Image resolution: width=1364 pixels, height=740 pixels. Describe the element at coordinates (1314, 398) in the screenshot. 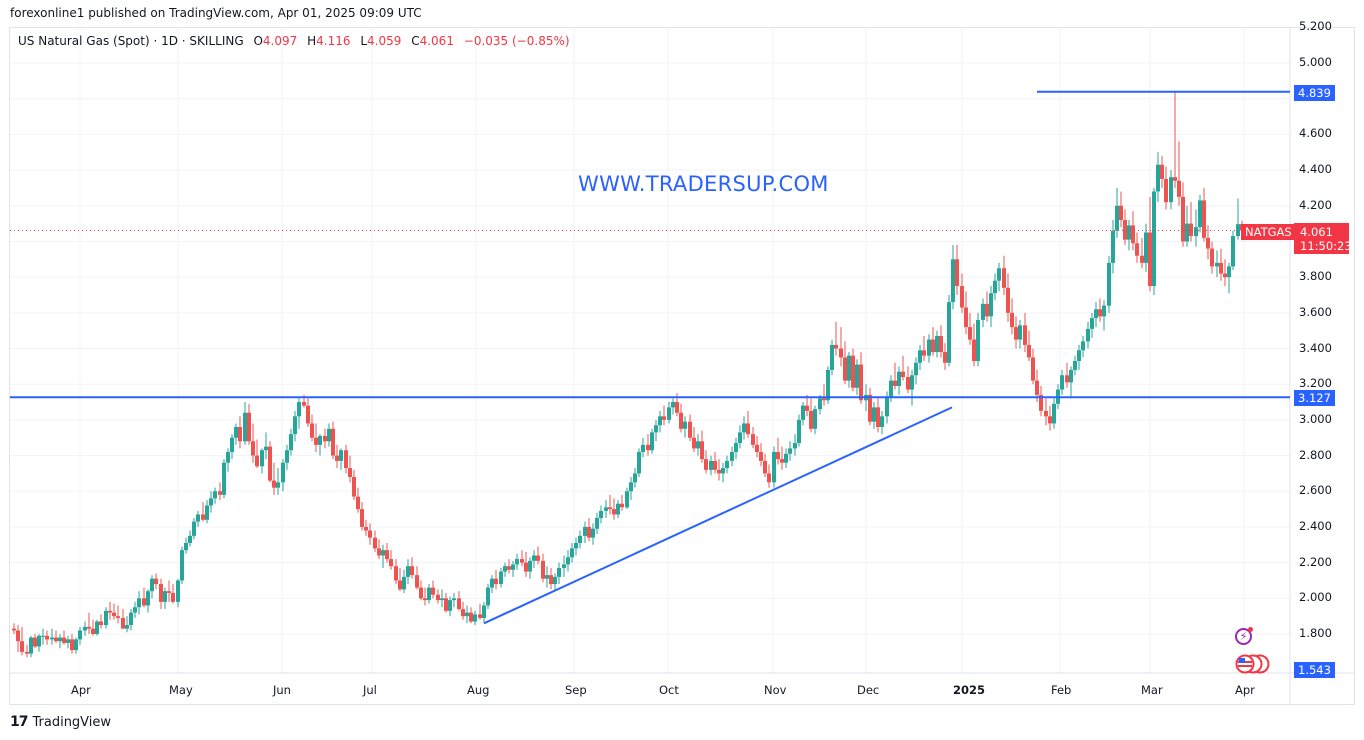

I see `support-price-tag: 3.127` at that location.